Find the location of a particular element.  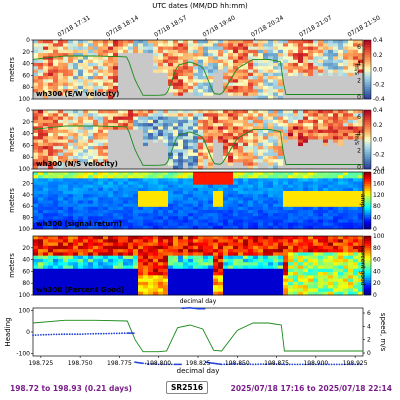

y-tick-label: 0 is located at coordinates (28, 40).